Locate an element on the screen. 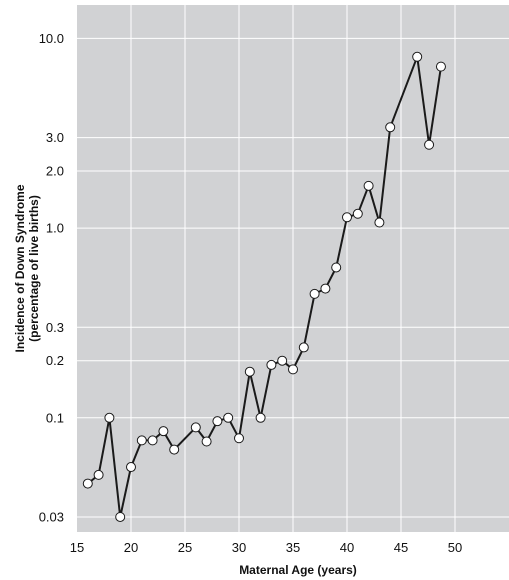 The image size is (509, 580). x-axis-title: Maternal Age (years) is located at coordinates (298, 570).